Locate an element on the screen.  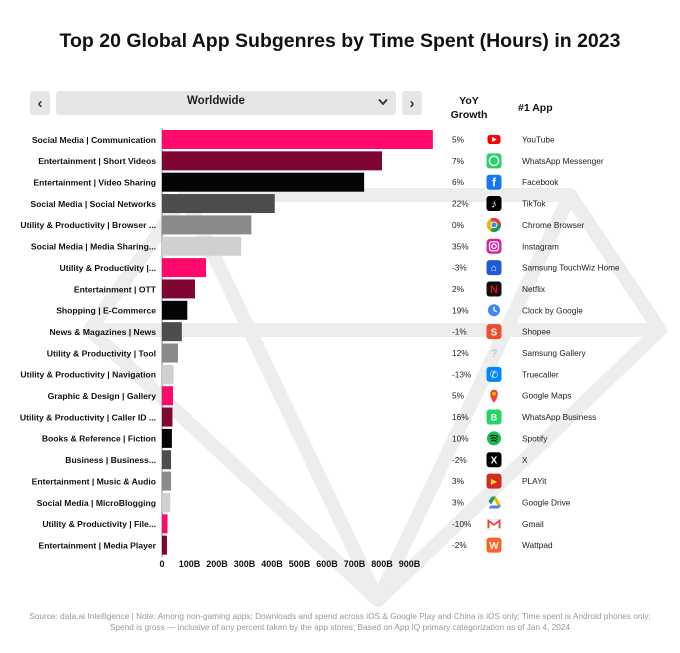
whatsapp-business-icon: B is located at coordinates (494, 417).